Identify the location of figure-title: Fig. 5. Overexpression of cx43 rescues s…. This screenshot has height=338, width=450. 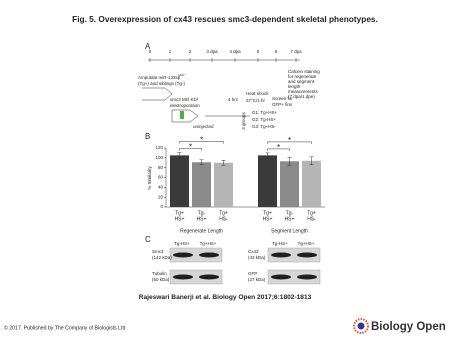
(225, 19).